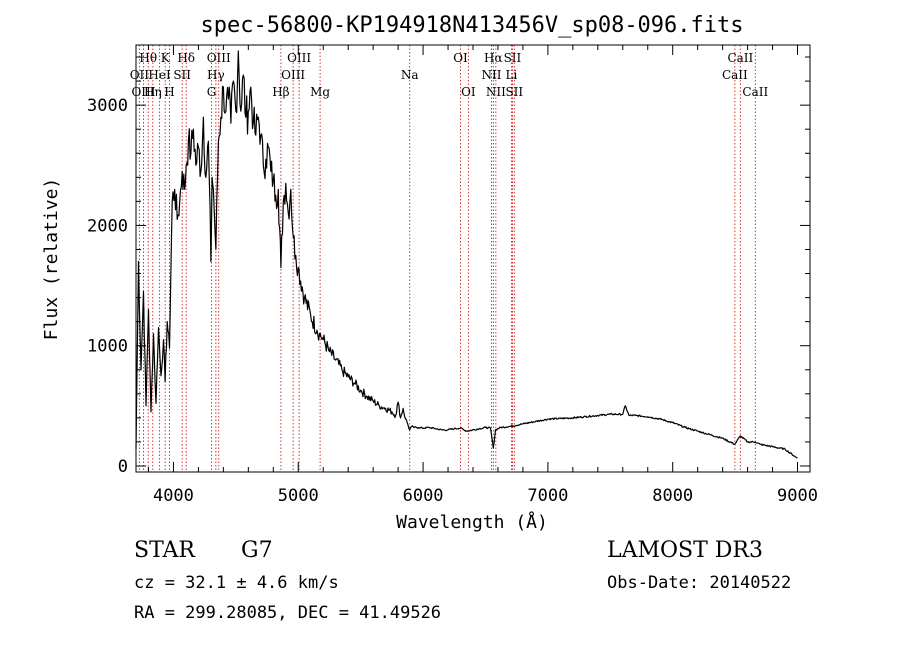  What do you see at coordinates (107, 106) in the screenshot?
I see `y-tick-label: 3000` at bounding box center [107, 106].